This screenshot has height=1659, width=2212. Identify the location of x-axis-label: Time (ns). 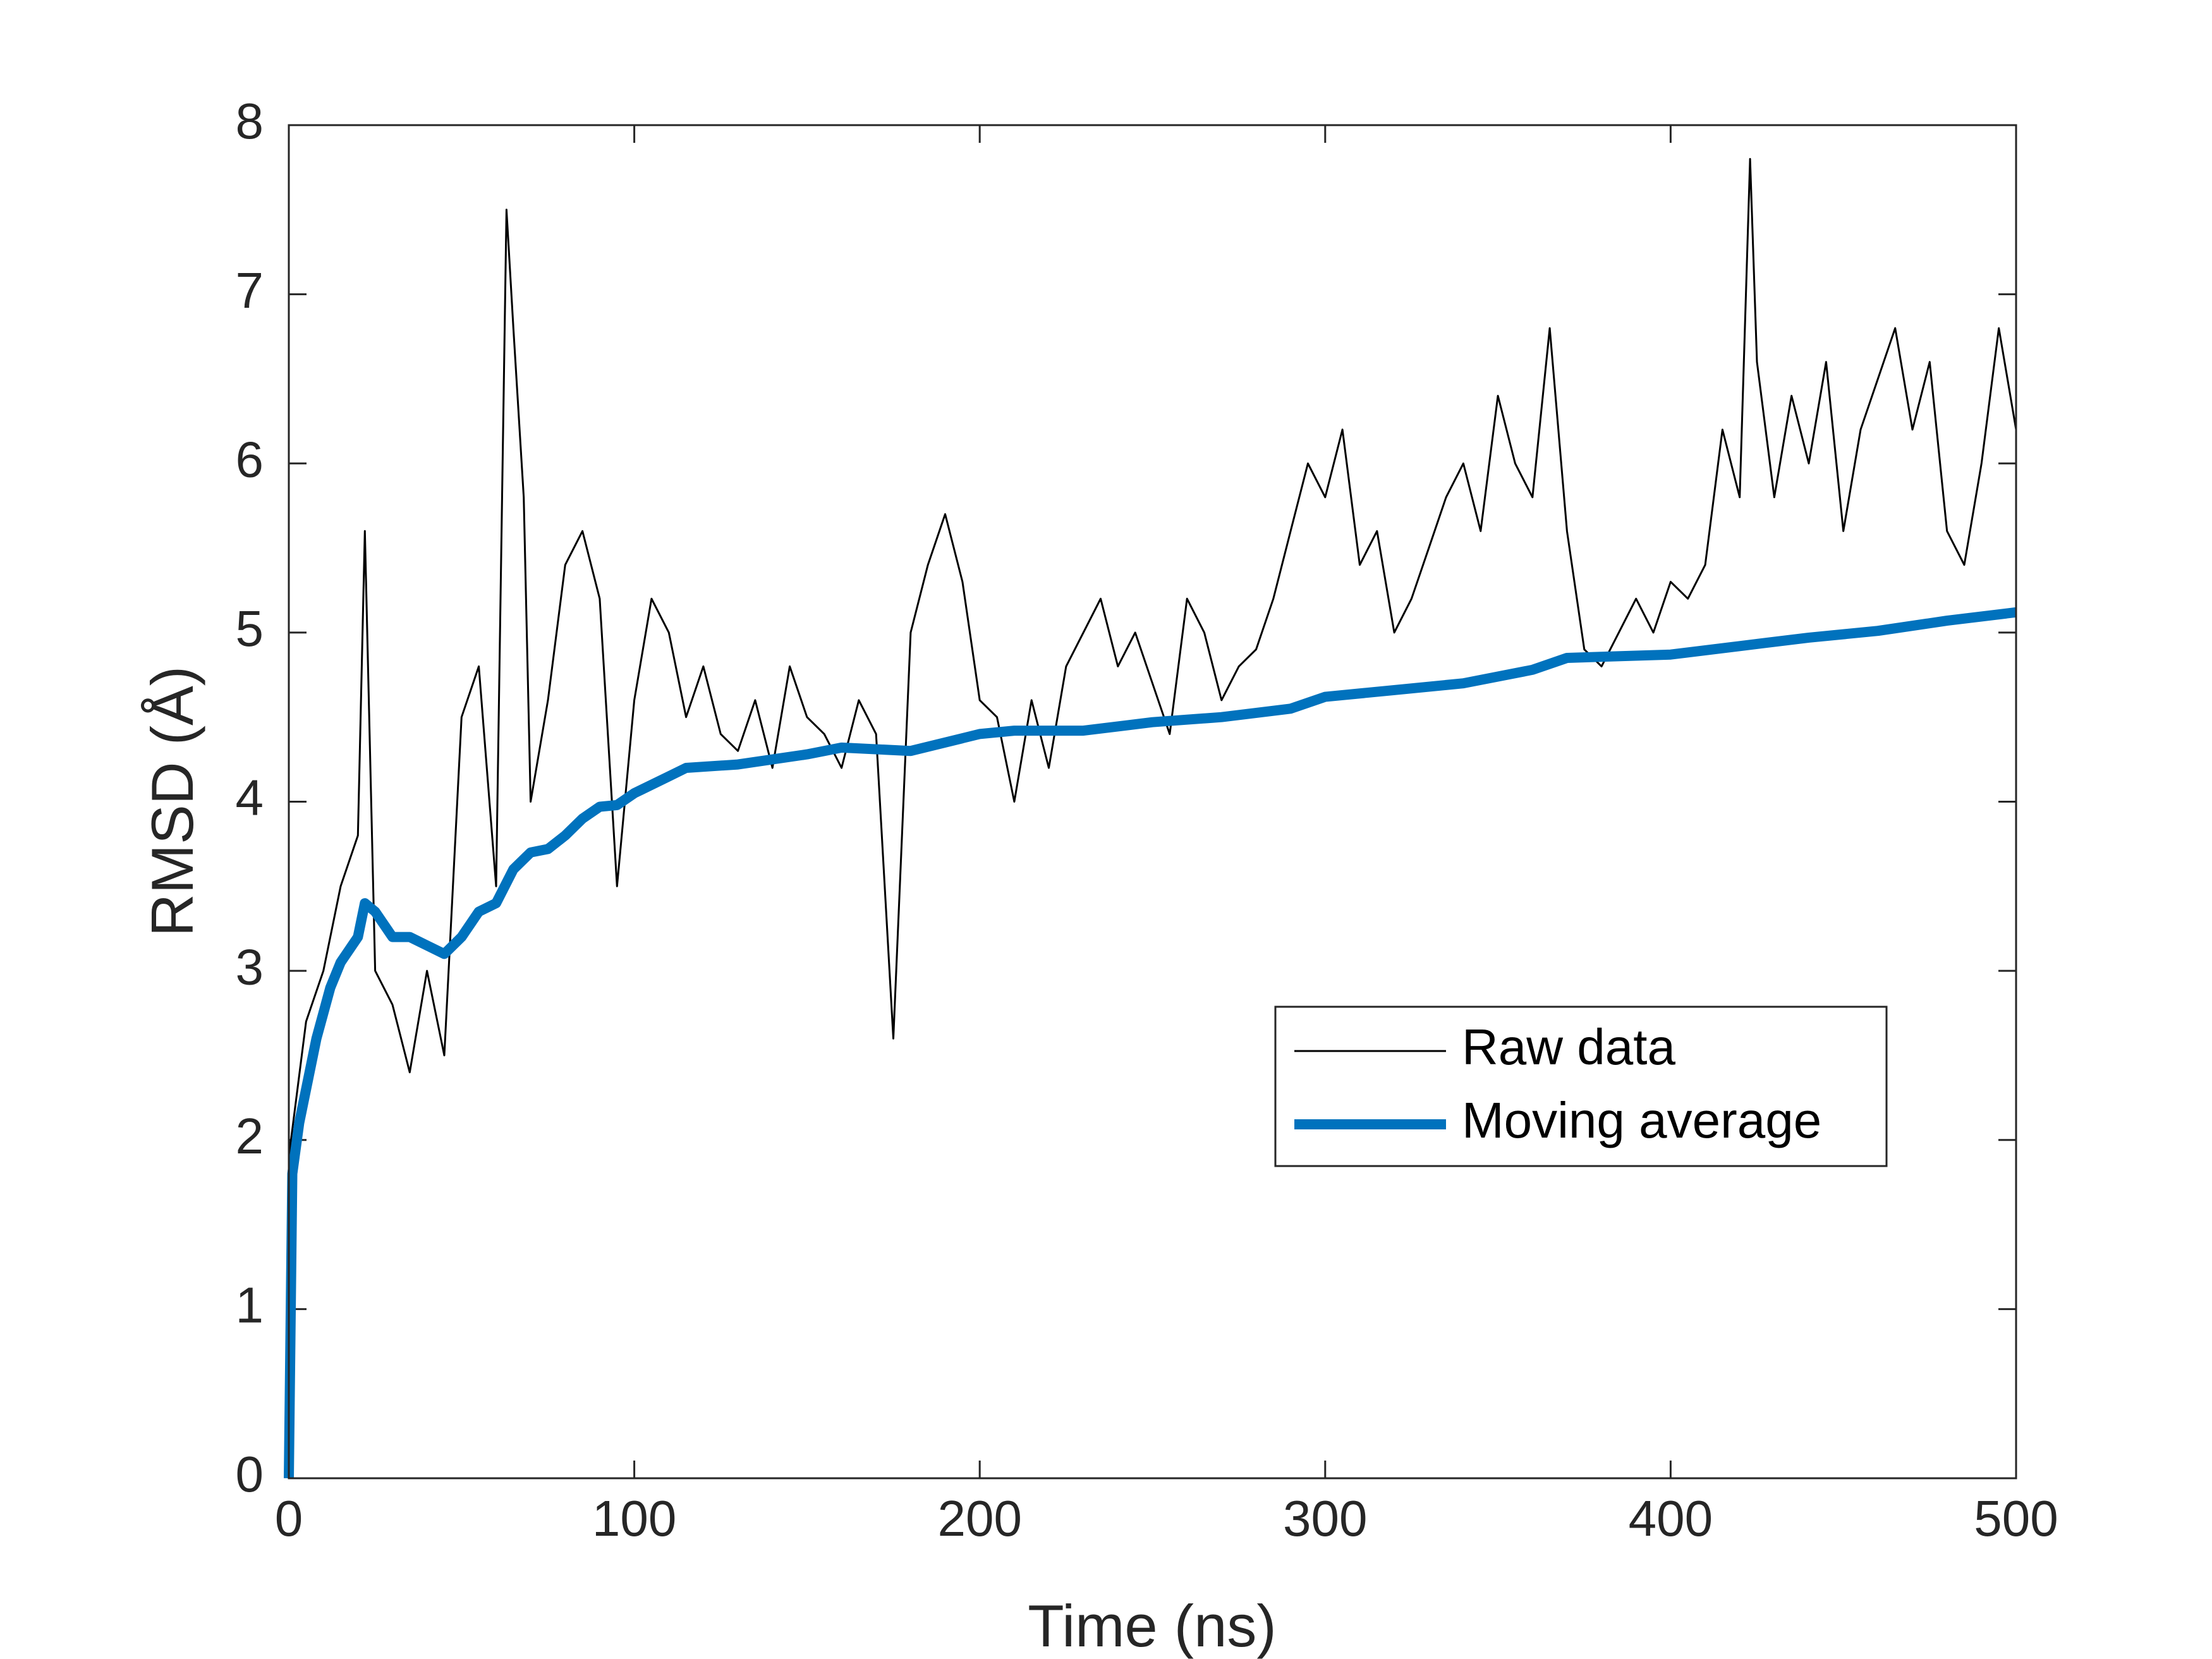
(1152, 1626).